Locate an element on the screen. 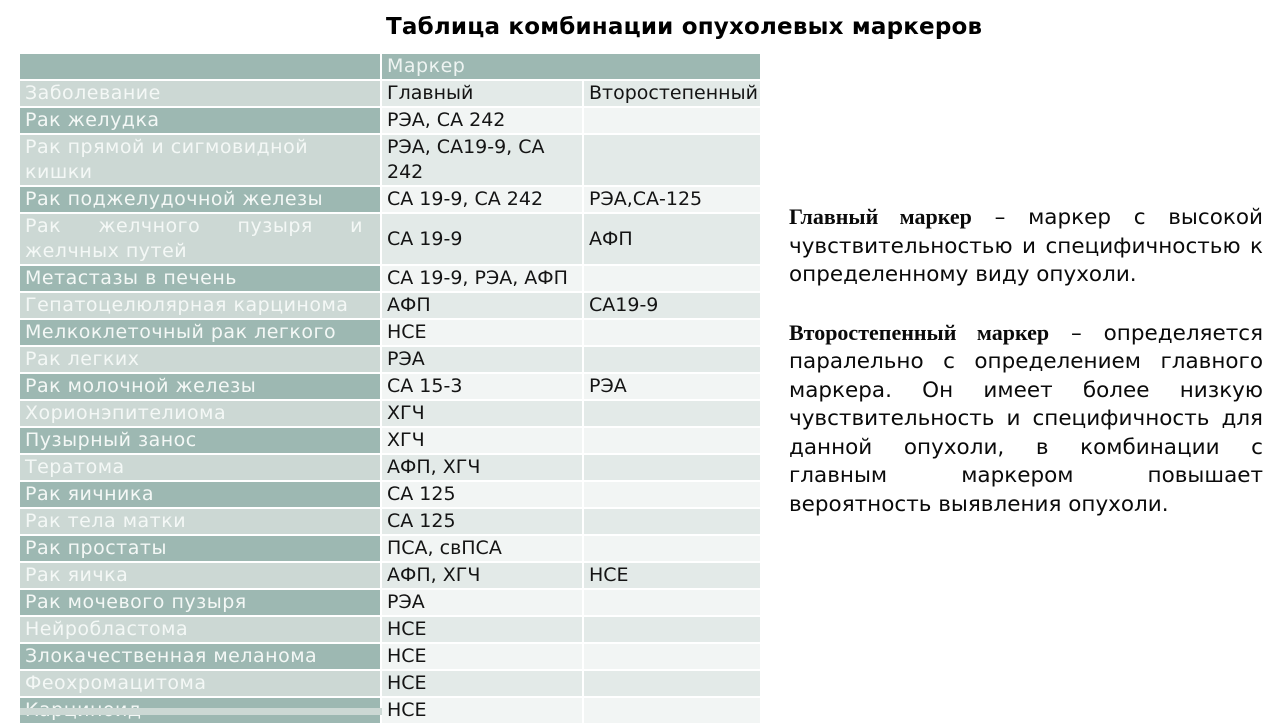 Image resolution: width=1280 pixels, height=725 pixels. disease-cell: Мелкоклеточный рак легкого is located at coordinates (200, 332).